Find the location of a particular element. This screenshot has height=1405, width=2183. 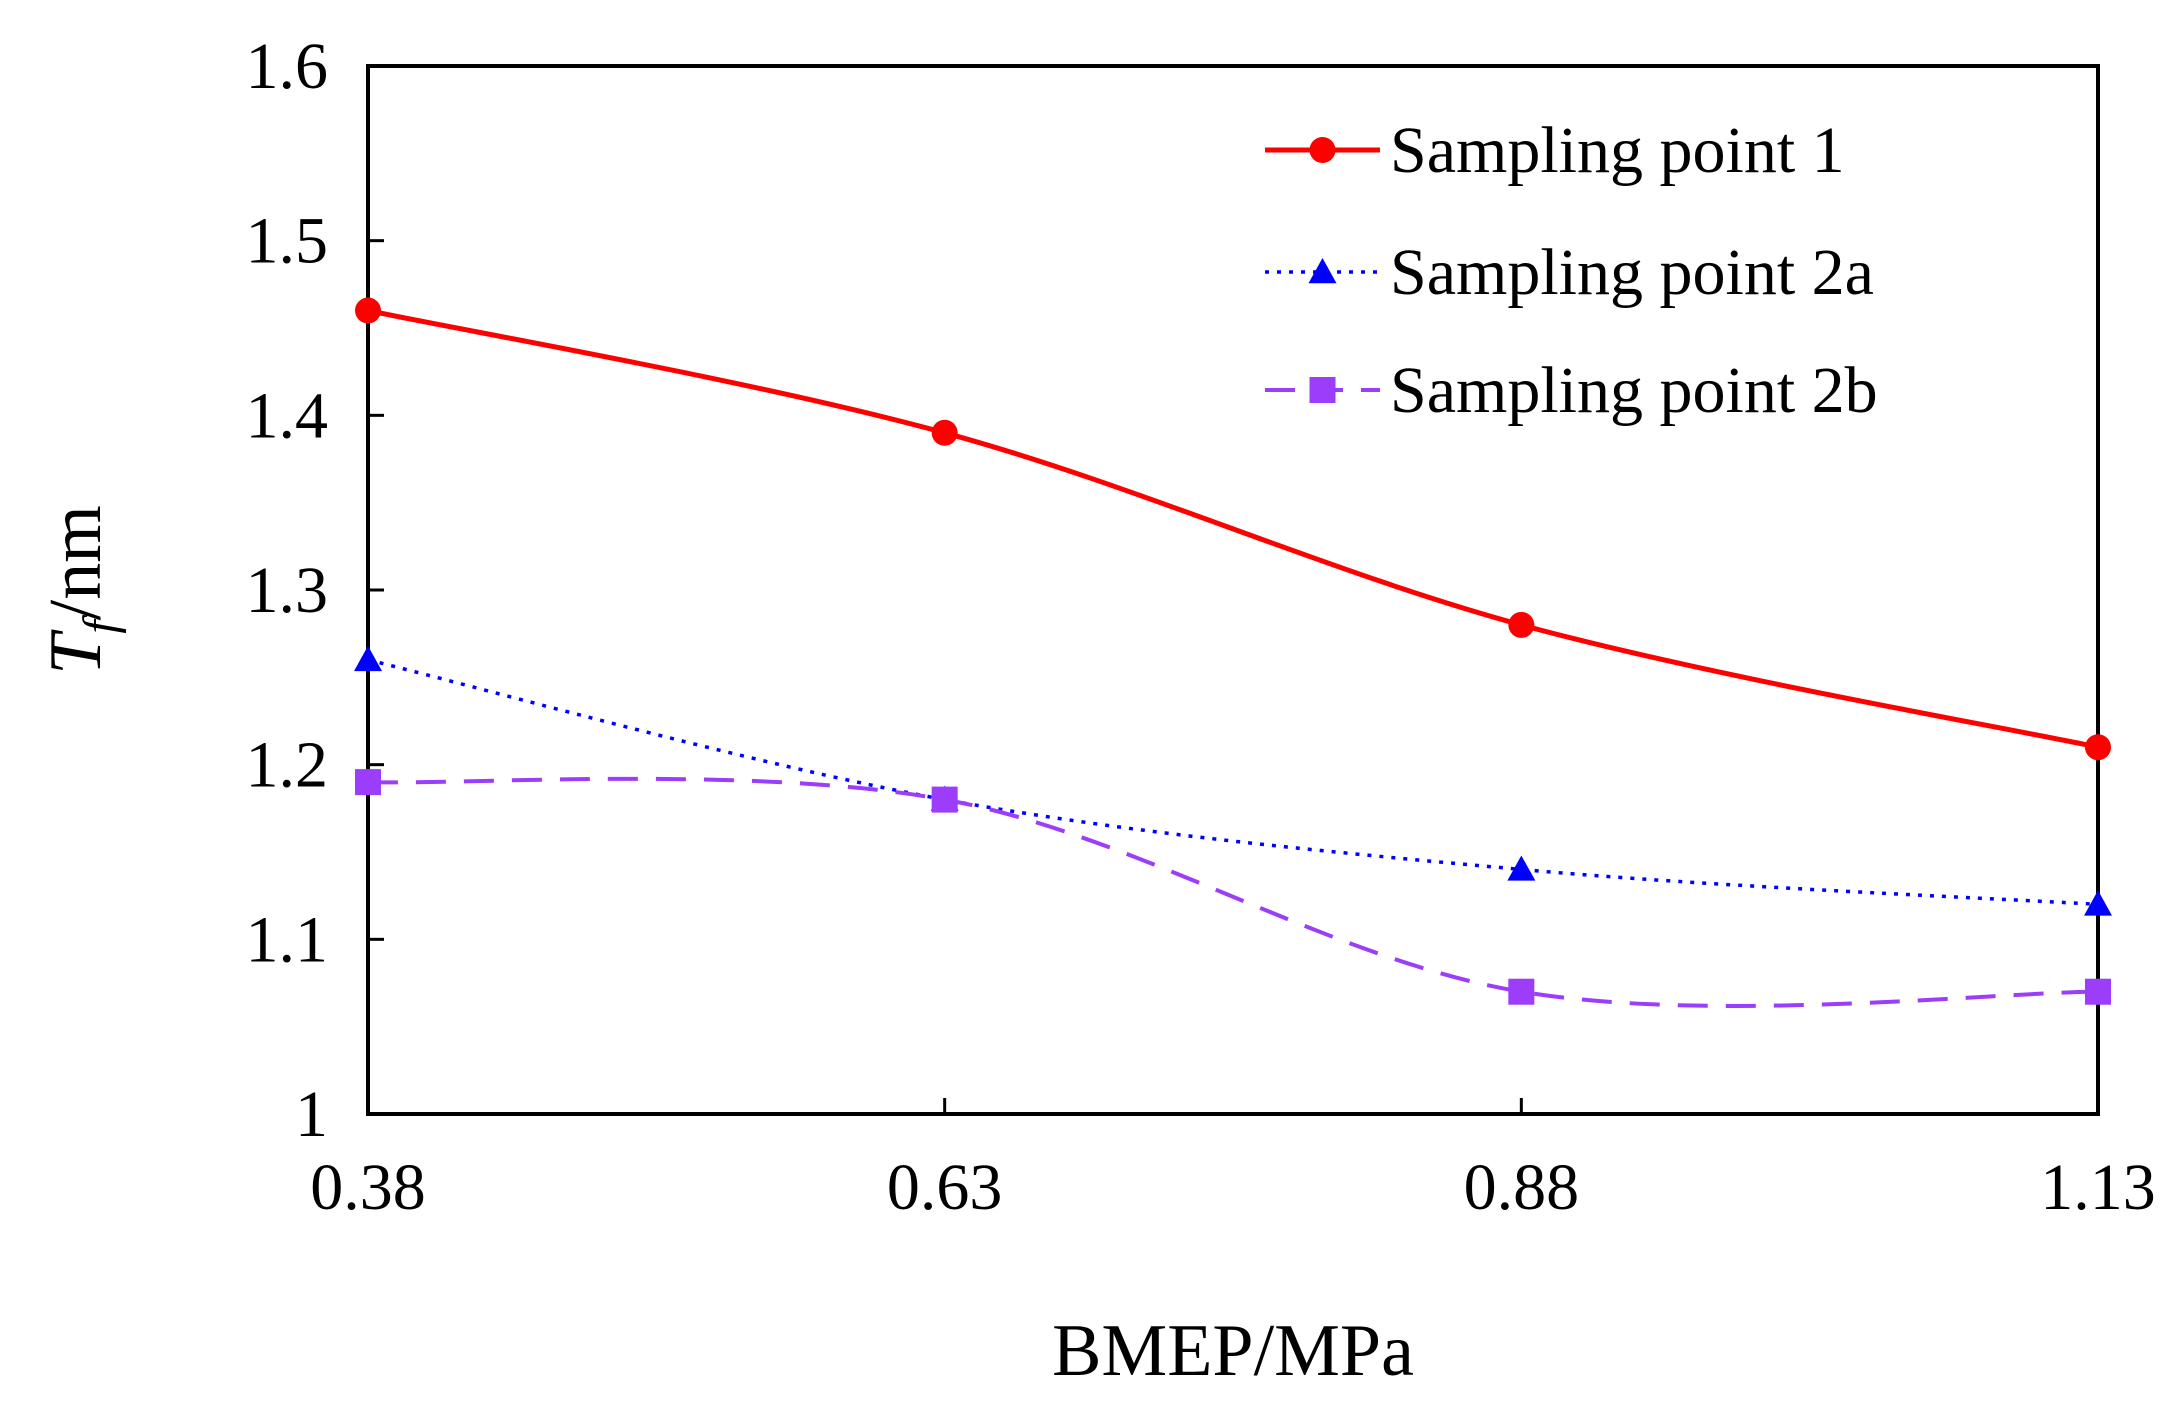

legend-item: Sampling point 2a is located at coordinates (1569, 272).